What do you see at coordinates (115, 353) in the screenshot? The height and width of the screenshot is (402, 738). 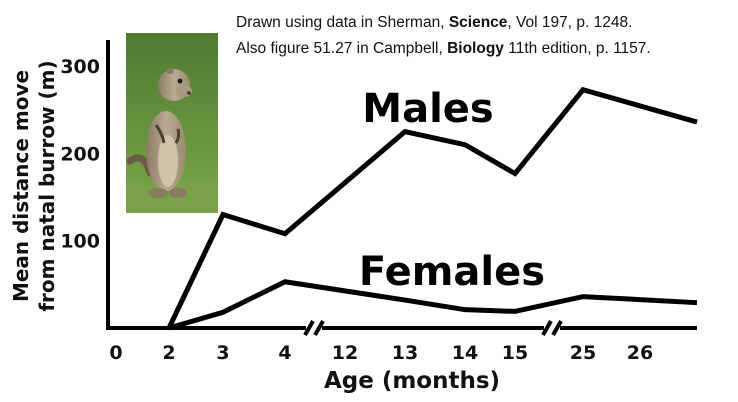 I see `x-tick-label: 0` at bounding box center [115, 353].